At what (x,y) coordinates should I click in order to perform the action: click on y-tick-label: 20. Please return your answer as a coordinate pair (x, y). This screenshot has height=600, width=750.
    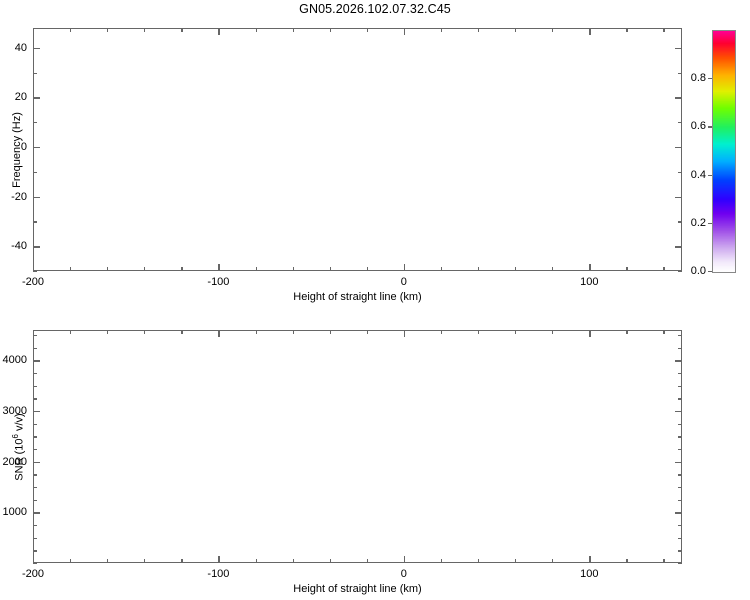
    Looking at the image, I should click on (20, 97).